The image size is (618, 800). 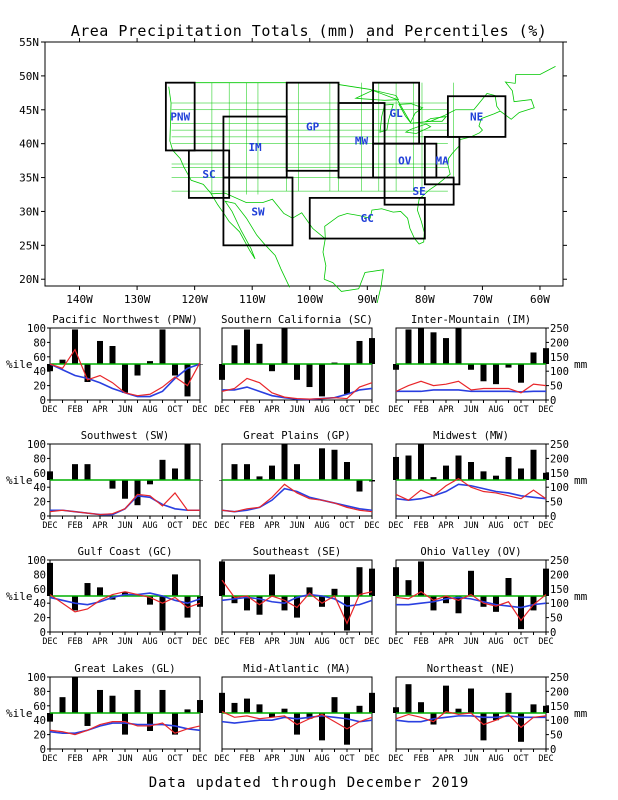 What do you see at coordinates (252, 299) in the screenshot?
I see `lon-label: 110W` at bounding box center [252, 299].